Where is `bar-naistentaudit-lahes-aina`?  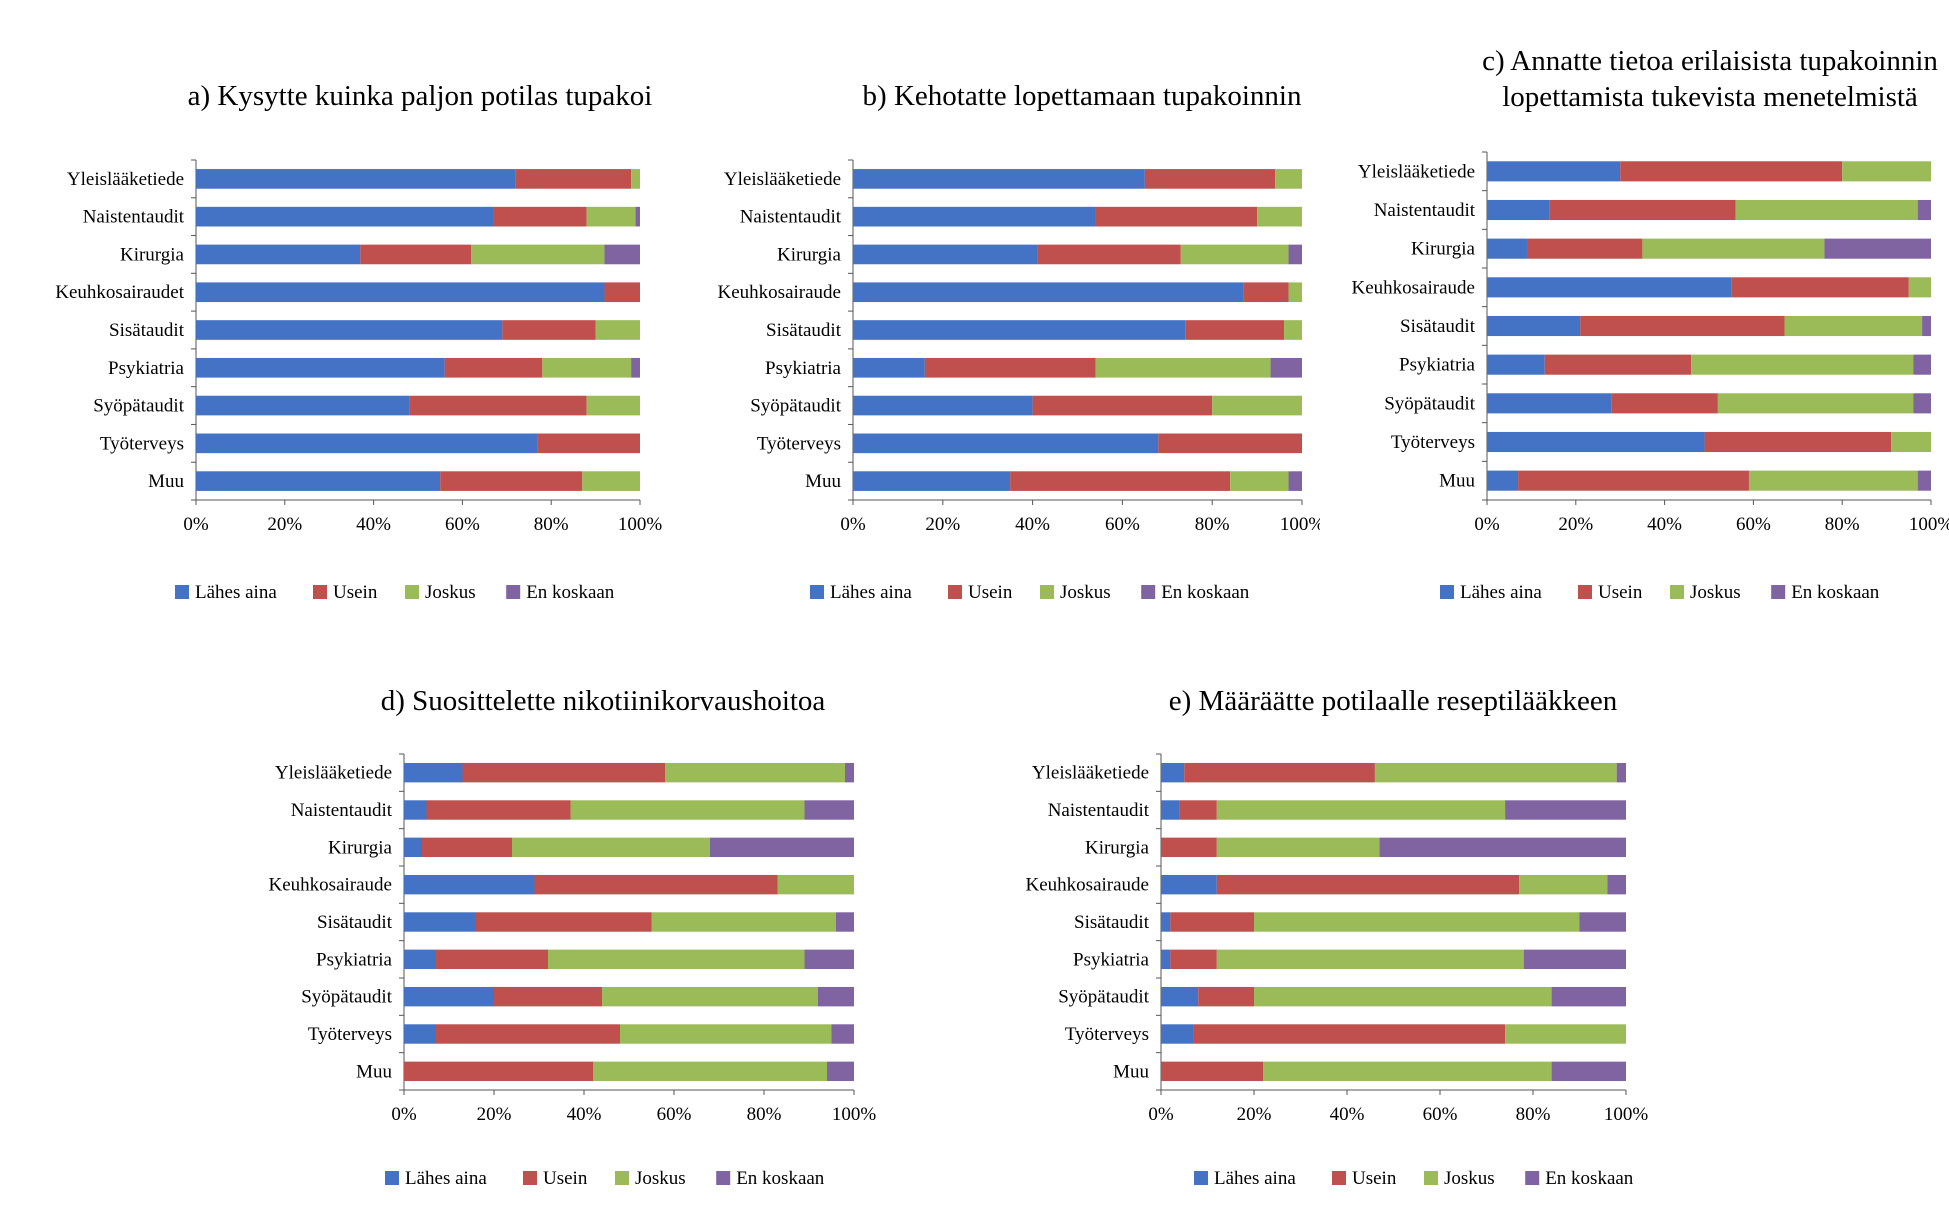 bar-naistentaudit-lahes-aina is located at coordinates (415, 810).